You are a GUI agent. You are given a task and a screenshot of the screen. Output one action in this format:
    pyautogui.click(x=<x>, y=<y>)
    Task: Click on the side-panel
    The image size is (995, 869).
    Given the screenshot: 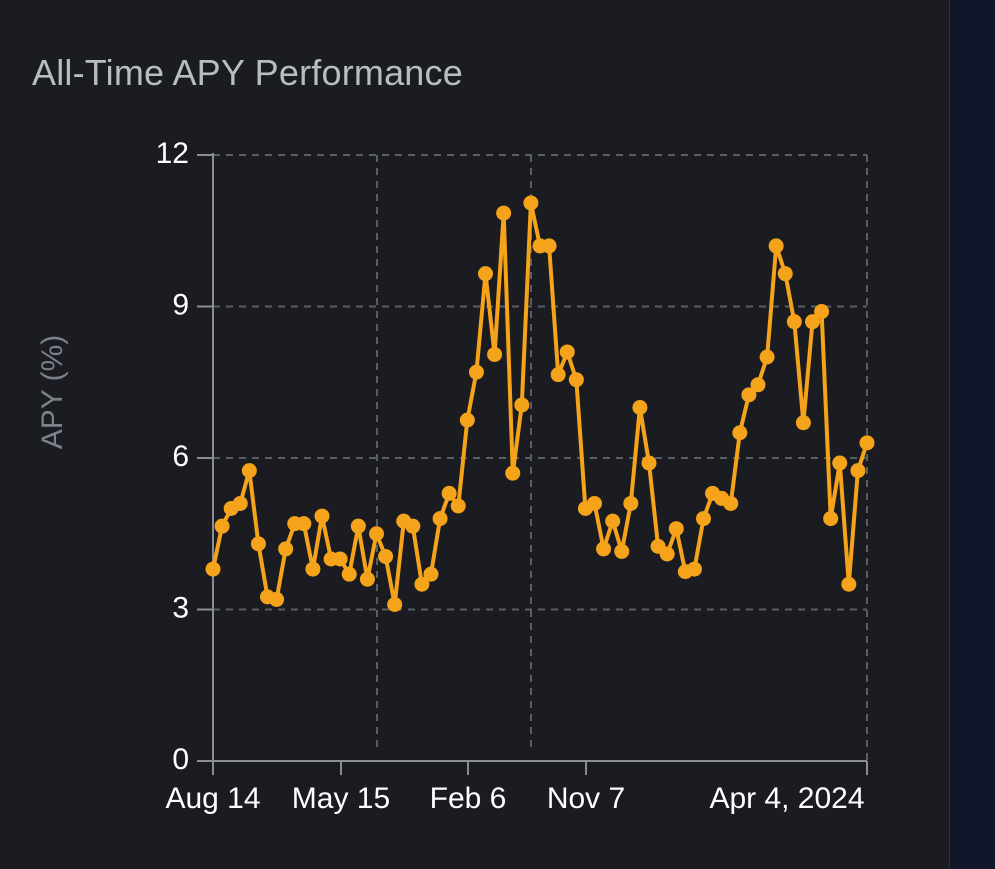 What is the action you would take?
    pyautogui.click(x=972, y=434)
    